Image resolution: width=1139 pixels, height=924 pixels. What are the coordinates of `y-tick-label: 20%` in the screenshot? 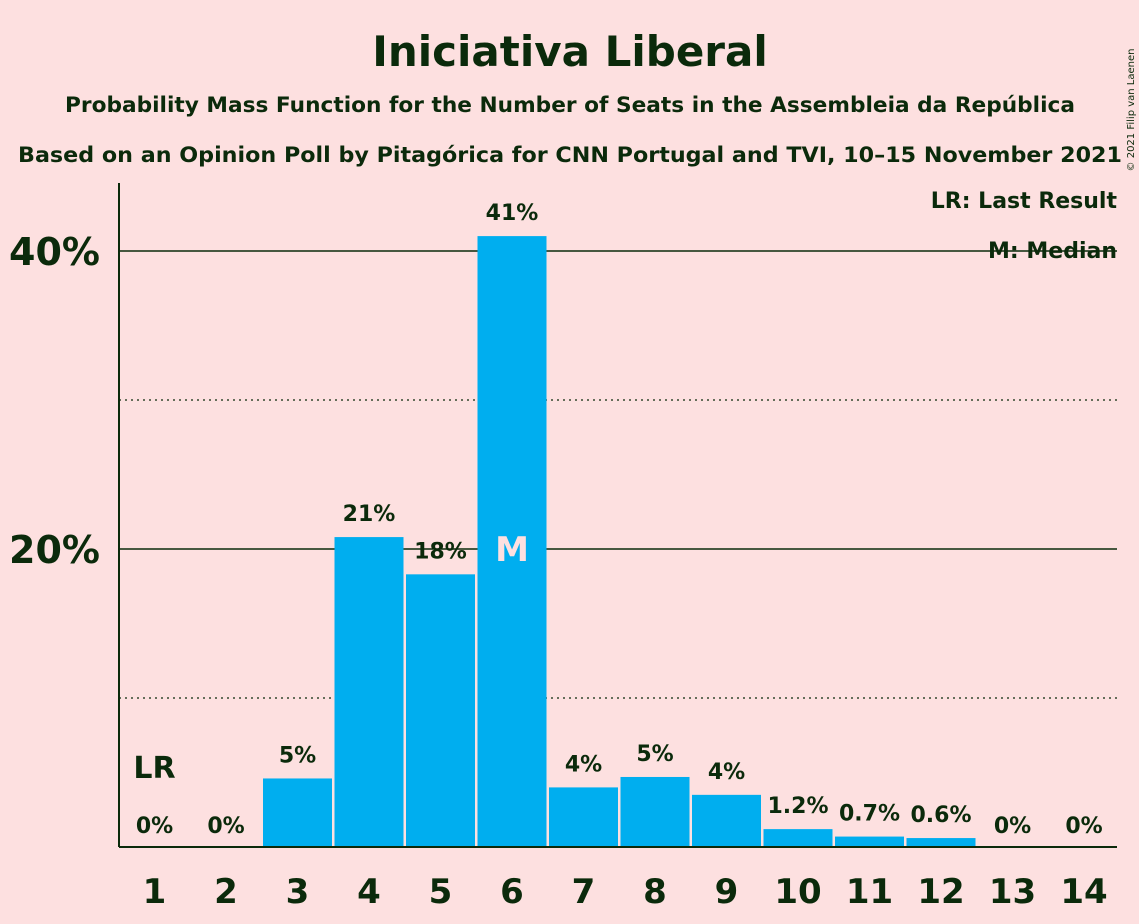 It's located at (54, 550).